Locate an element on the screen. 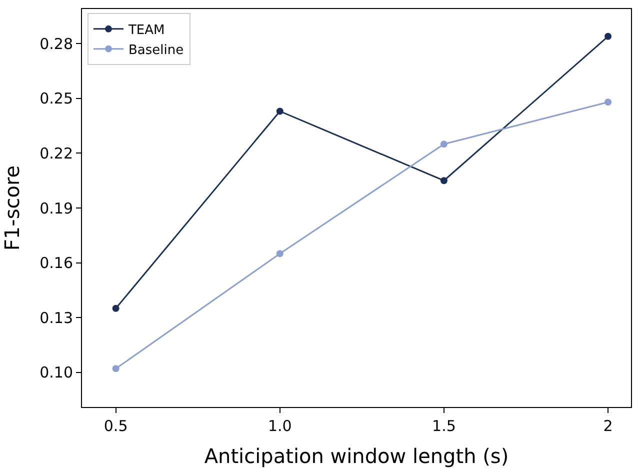  y-tick-label: 0.19 is located at coordinates (56, 208).